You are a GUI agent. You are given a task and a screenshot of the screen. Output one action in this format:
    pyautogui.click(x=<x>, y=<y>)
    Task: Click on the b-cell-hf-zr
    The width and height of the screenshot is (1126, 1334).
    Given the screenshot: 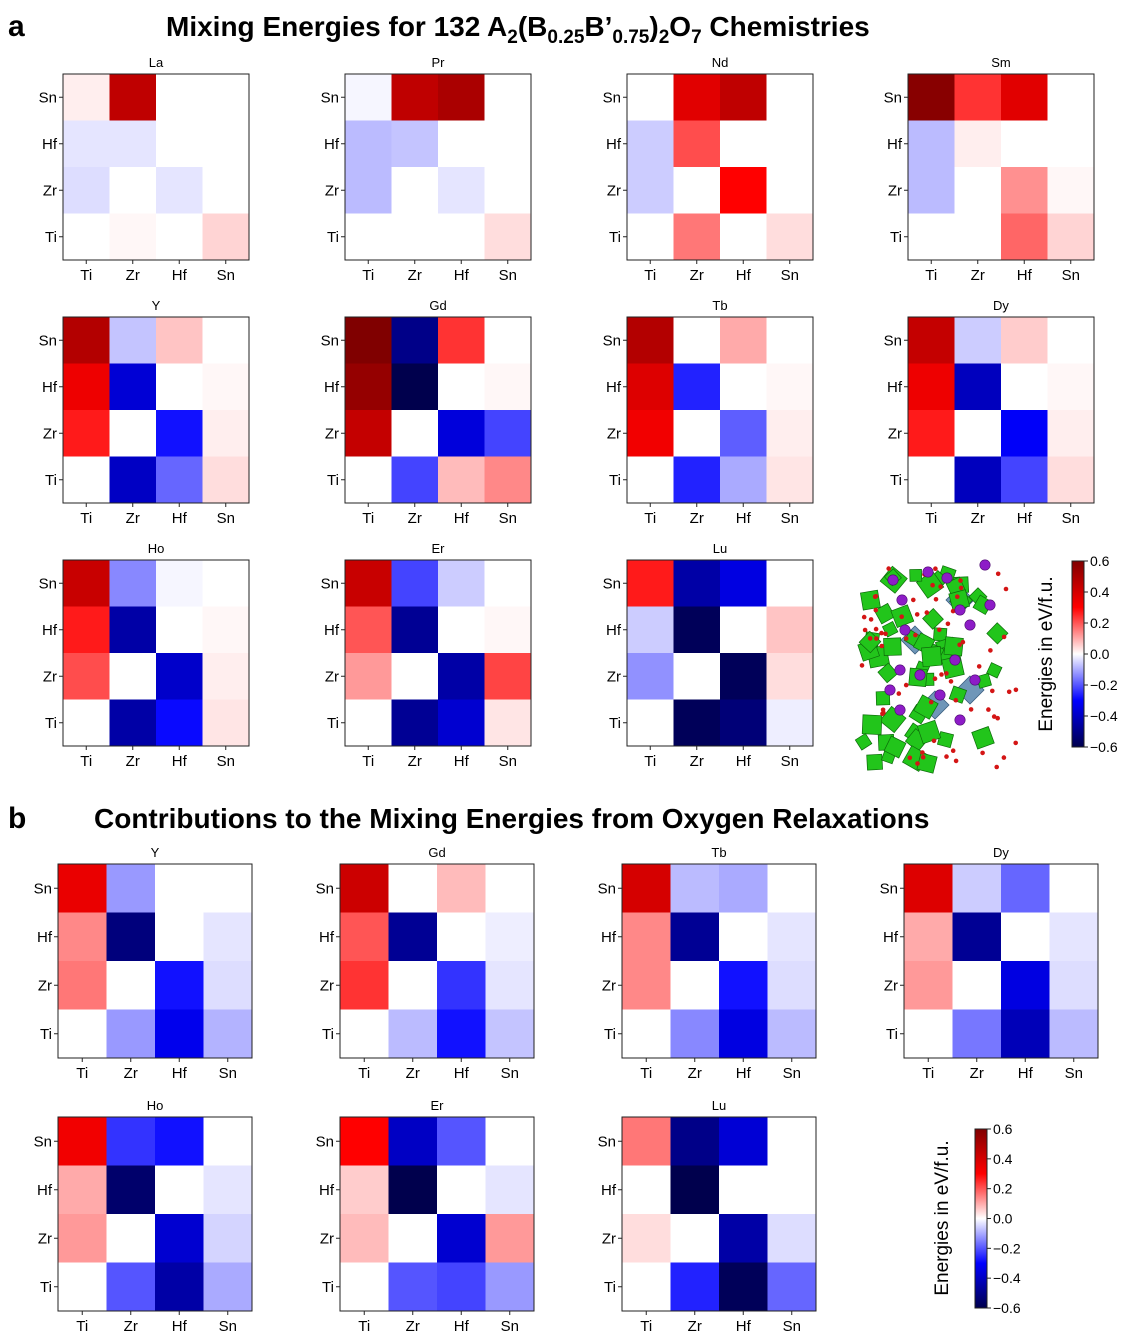 What is the action you would take?
    pyautogui.click(x=131, y=1190)
    